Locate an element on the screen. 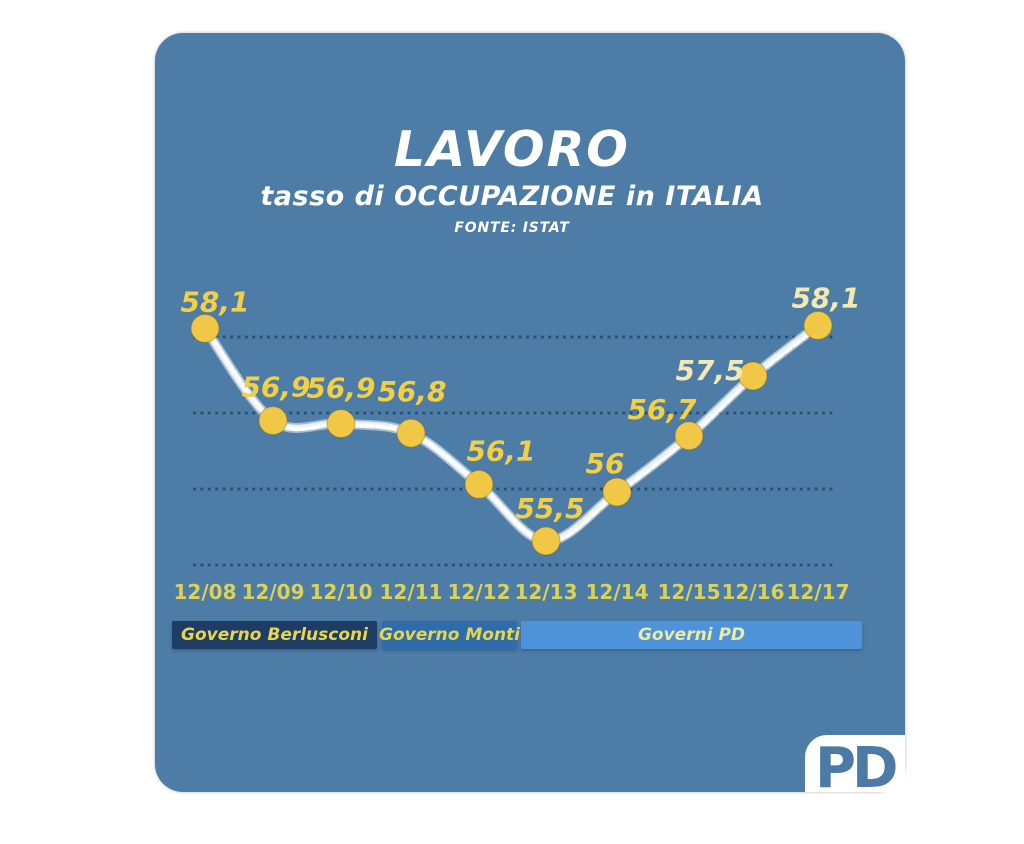 This screenshot has width=1024, height=844. pd-party-logo: PD is located at coordinates (857, 769).